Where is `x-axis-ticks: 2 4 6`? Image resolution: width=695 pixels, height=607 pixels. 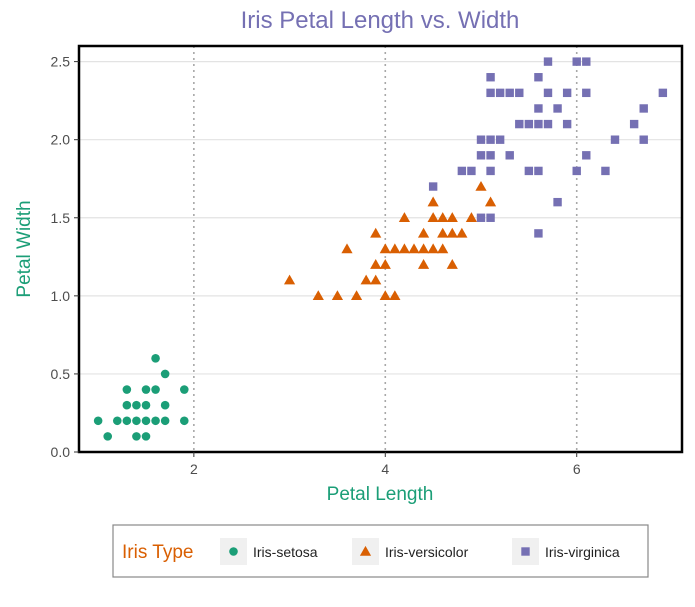
x-axis-ticks: 2 4 6 is located at coordinates (385, 464).